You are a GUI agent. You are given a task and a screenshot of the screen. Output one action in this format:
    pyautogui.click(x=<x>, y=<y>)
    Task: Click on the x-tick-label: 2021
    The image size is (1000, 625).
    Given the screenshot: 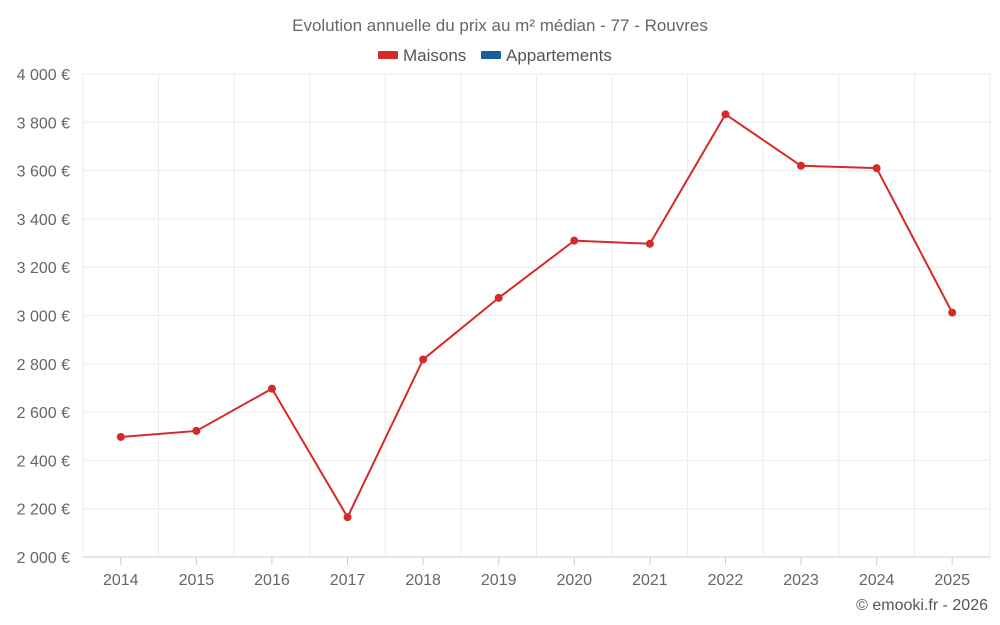 What is the action you would take?
    pyautogui.click(x=650, y=580)
    